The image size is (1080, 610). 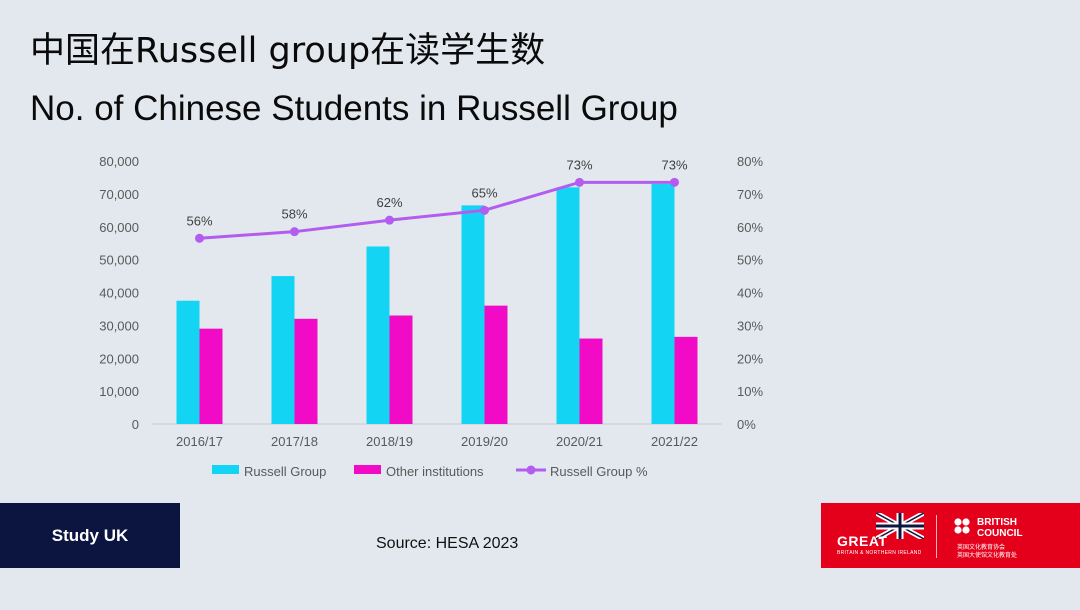 I want to click on y-left-tick-label: 30,000, so click(x=119, y=325).